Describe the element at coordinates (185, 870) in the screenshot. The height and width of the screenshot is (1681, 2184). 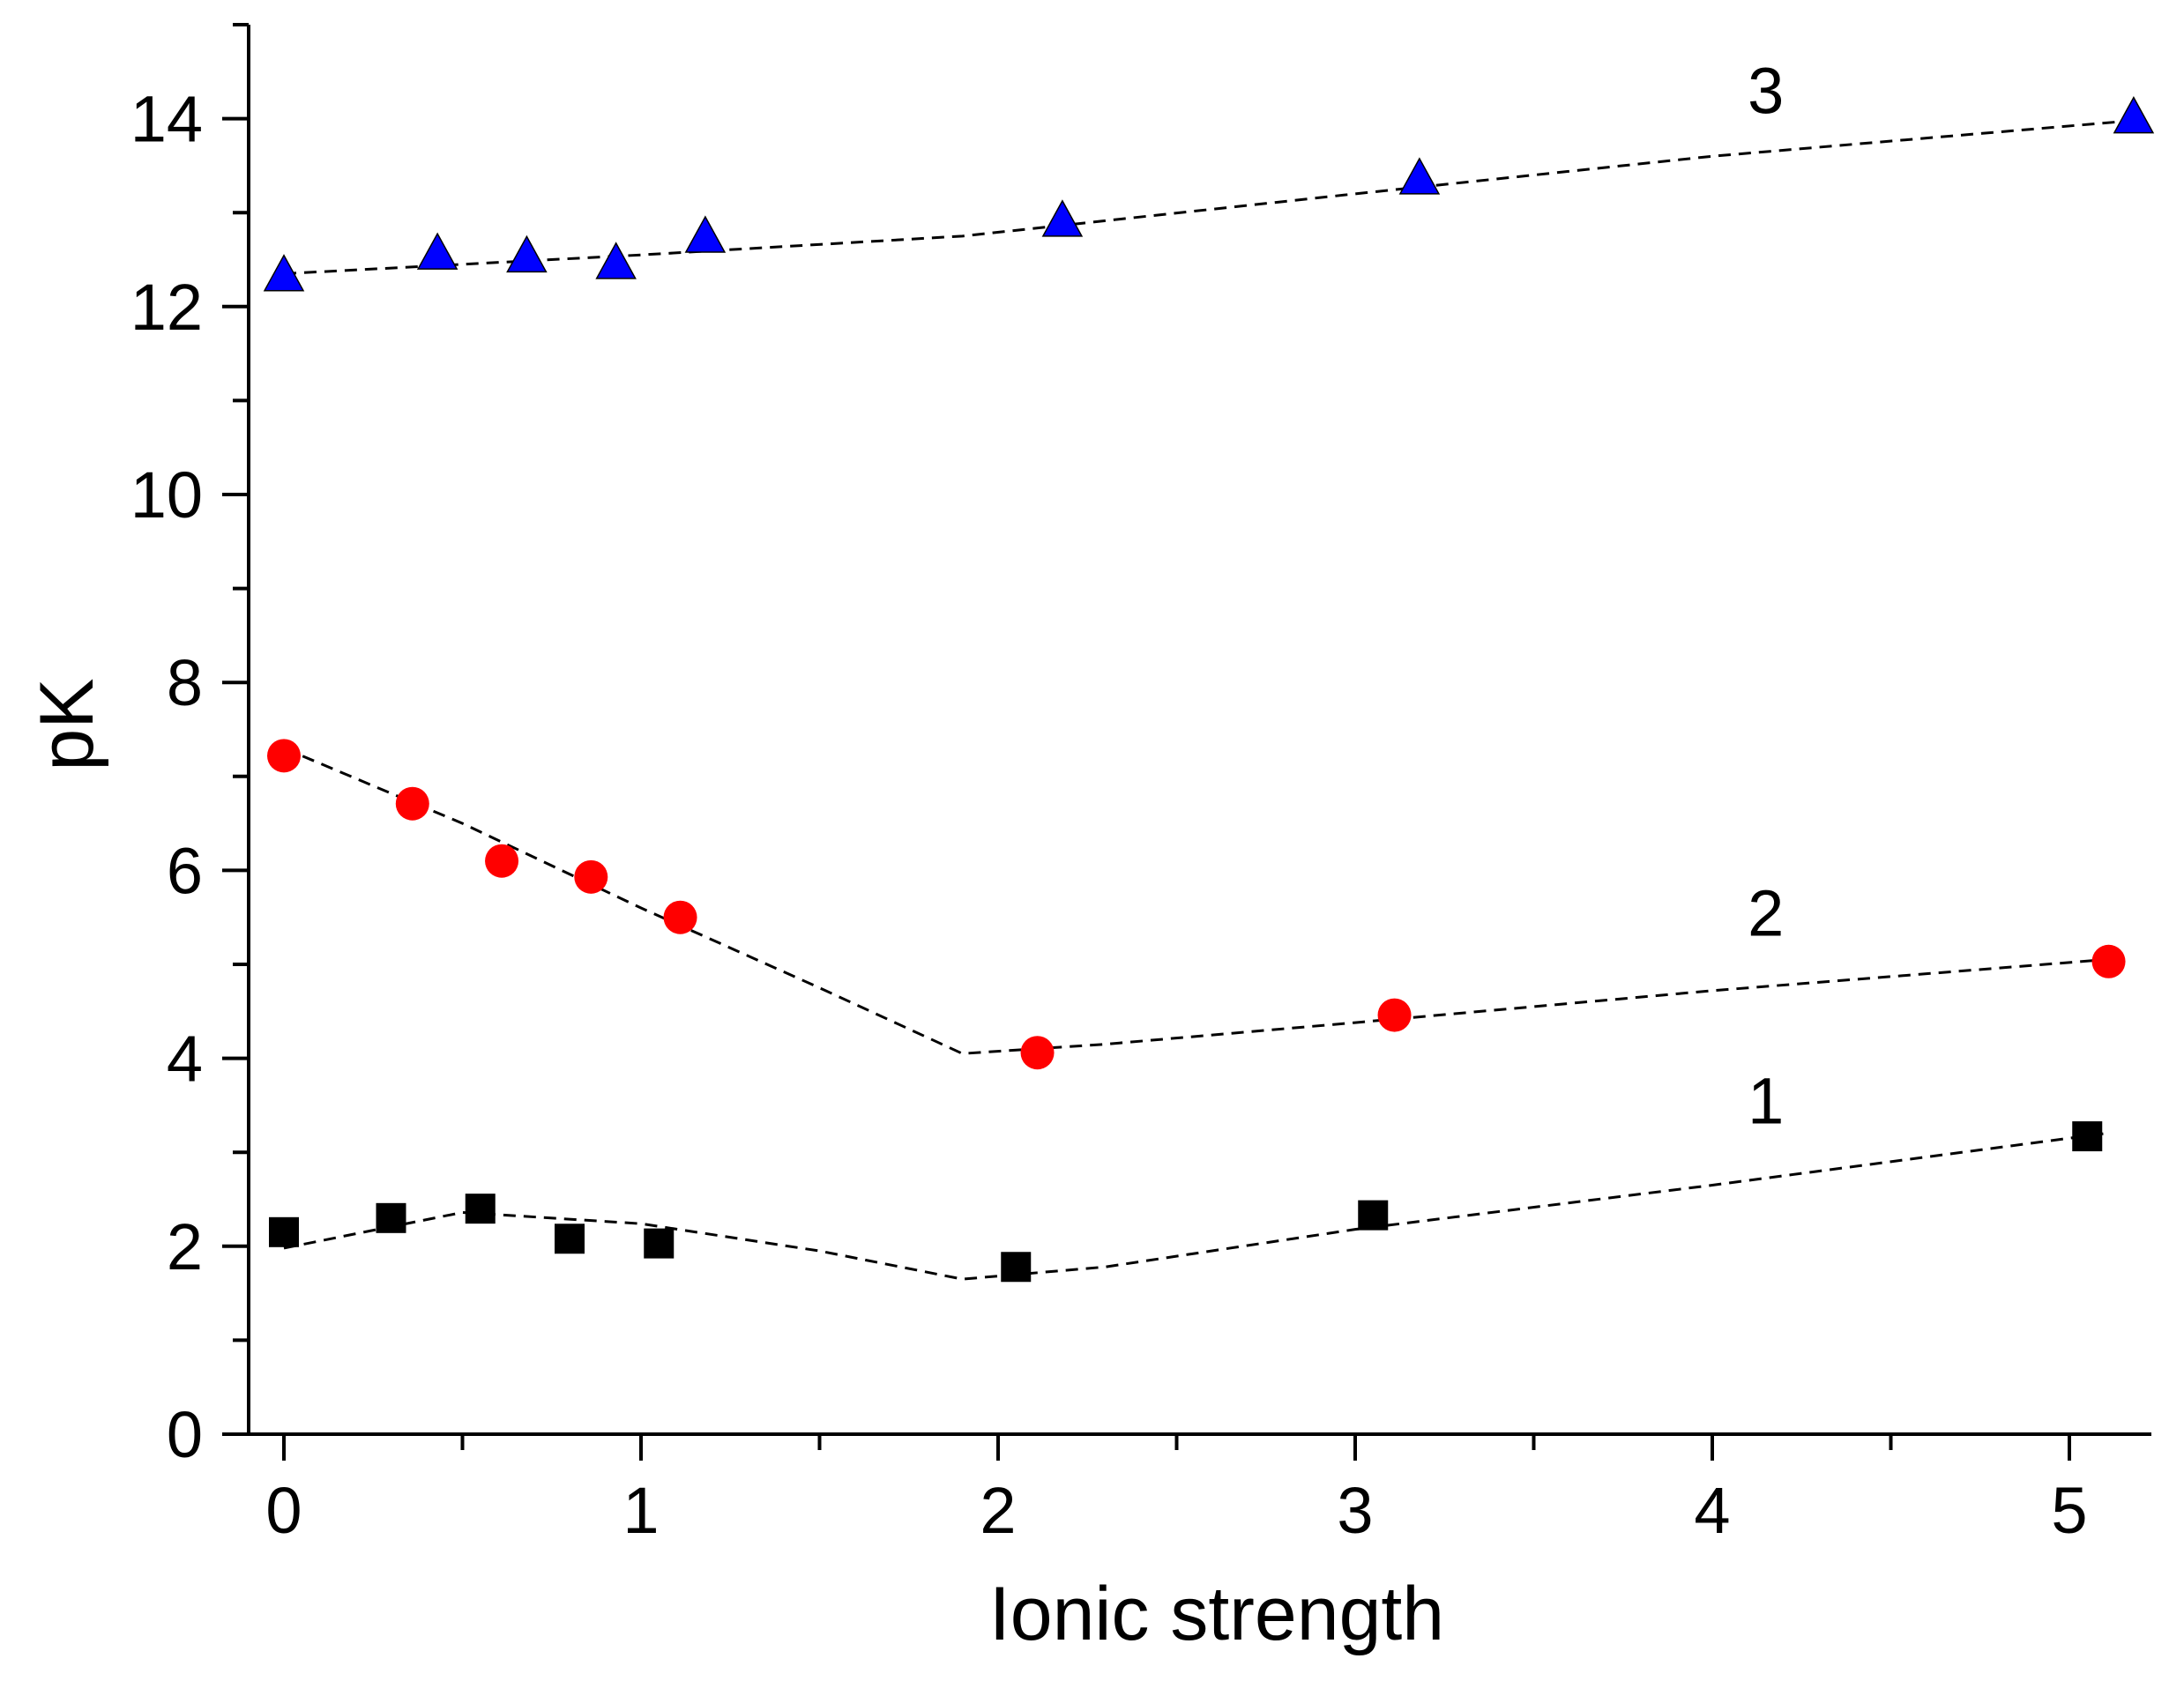
I see `y-tick-label: 6` at that location.